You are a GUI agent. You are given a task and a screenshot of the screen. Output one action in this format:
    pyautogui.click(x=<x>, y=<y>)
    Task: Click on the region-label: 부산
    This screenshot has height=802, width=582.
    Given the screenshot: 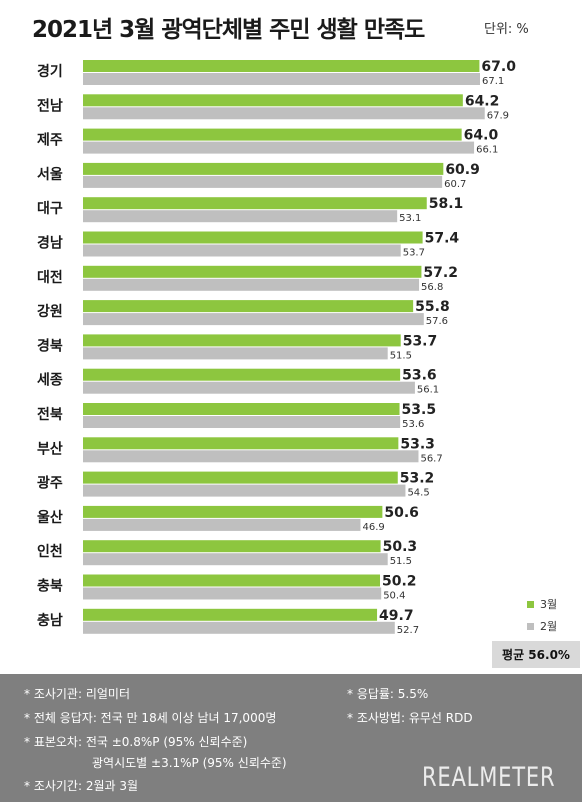 What is the action you would take?
    pyautogui.click(x=50, y=448)
    